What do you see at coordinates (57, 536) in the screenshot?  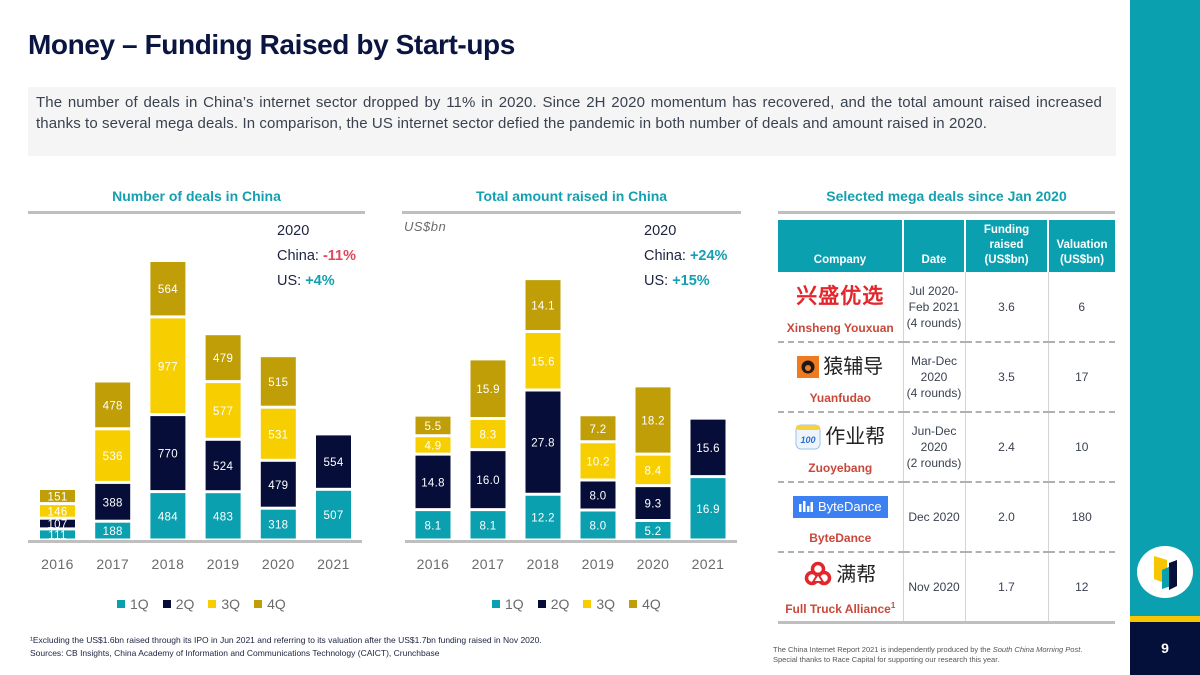 I see `bar-value-label: 111` at bounding box center [57, 536].